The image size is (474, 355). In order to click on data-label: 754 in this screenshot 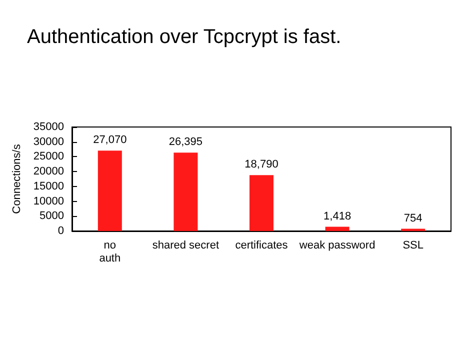, I will do `click(413, 218)`.